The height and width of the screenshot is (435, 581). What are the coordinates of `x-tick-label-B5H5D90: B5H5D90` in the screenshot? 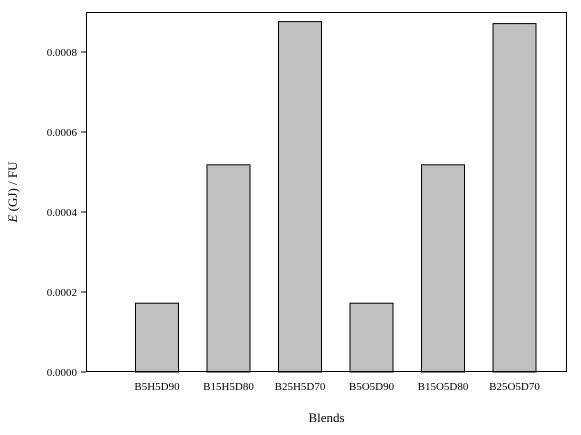 It's located at (157, 387).